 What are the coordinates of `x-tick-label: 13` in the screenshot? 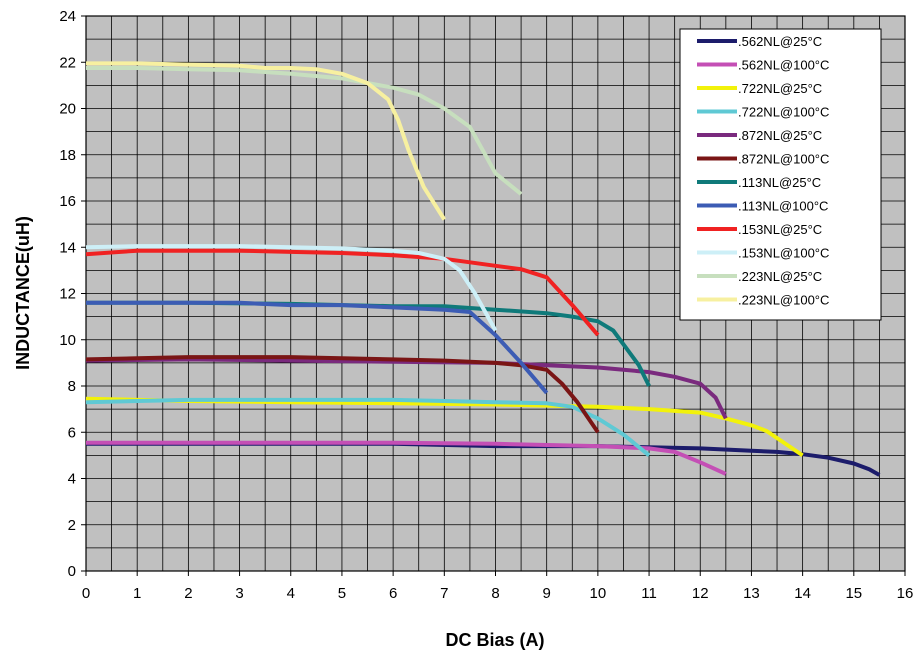 It's located at (751, 593).